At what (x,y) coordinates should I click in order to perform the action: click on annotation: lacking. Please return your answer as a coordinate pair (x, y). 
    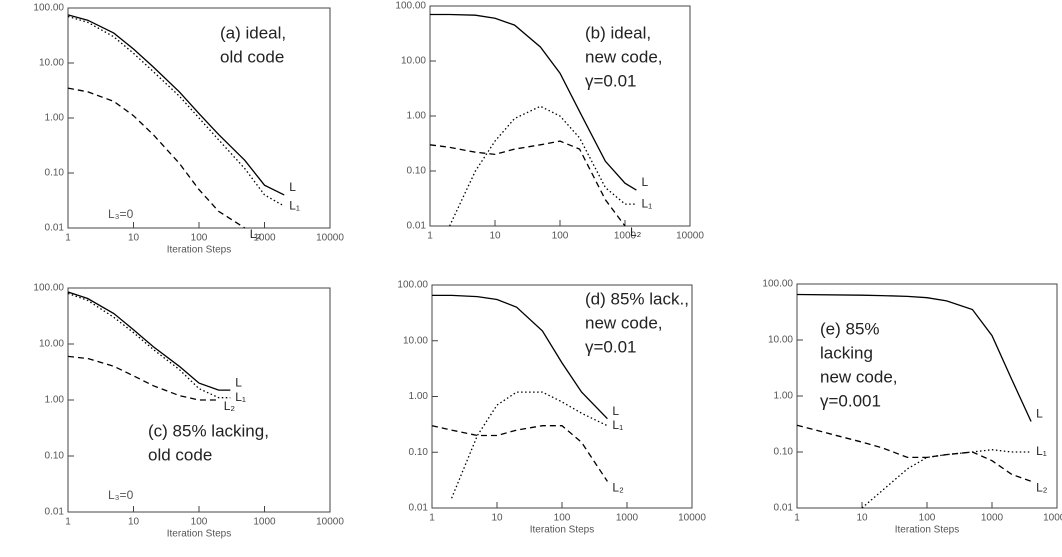
    Looking at the image, I should click on (846, 352).